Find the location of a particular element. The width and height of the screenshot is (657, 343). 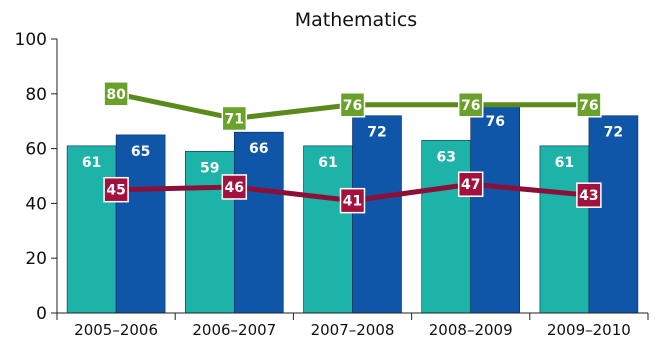

line-value-label: 80 is located at coordinates (116, 95).